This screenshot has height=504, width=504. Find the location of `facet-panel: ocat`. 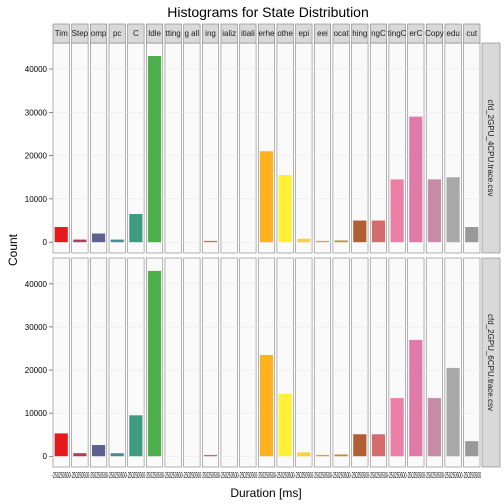

facet-panel: ocat is located at coordinates (341, 138).